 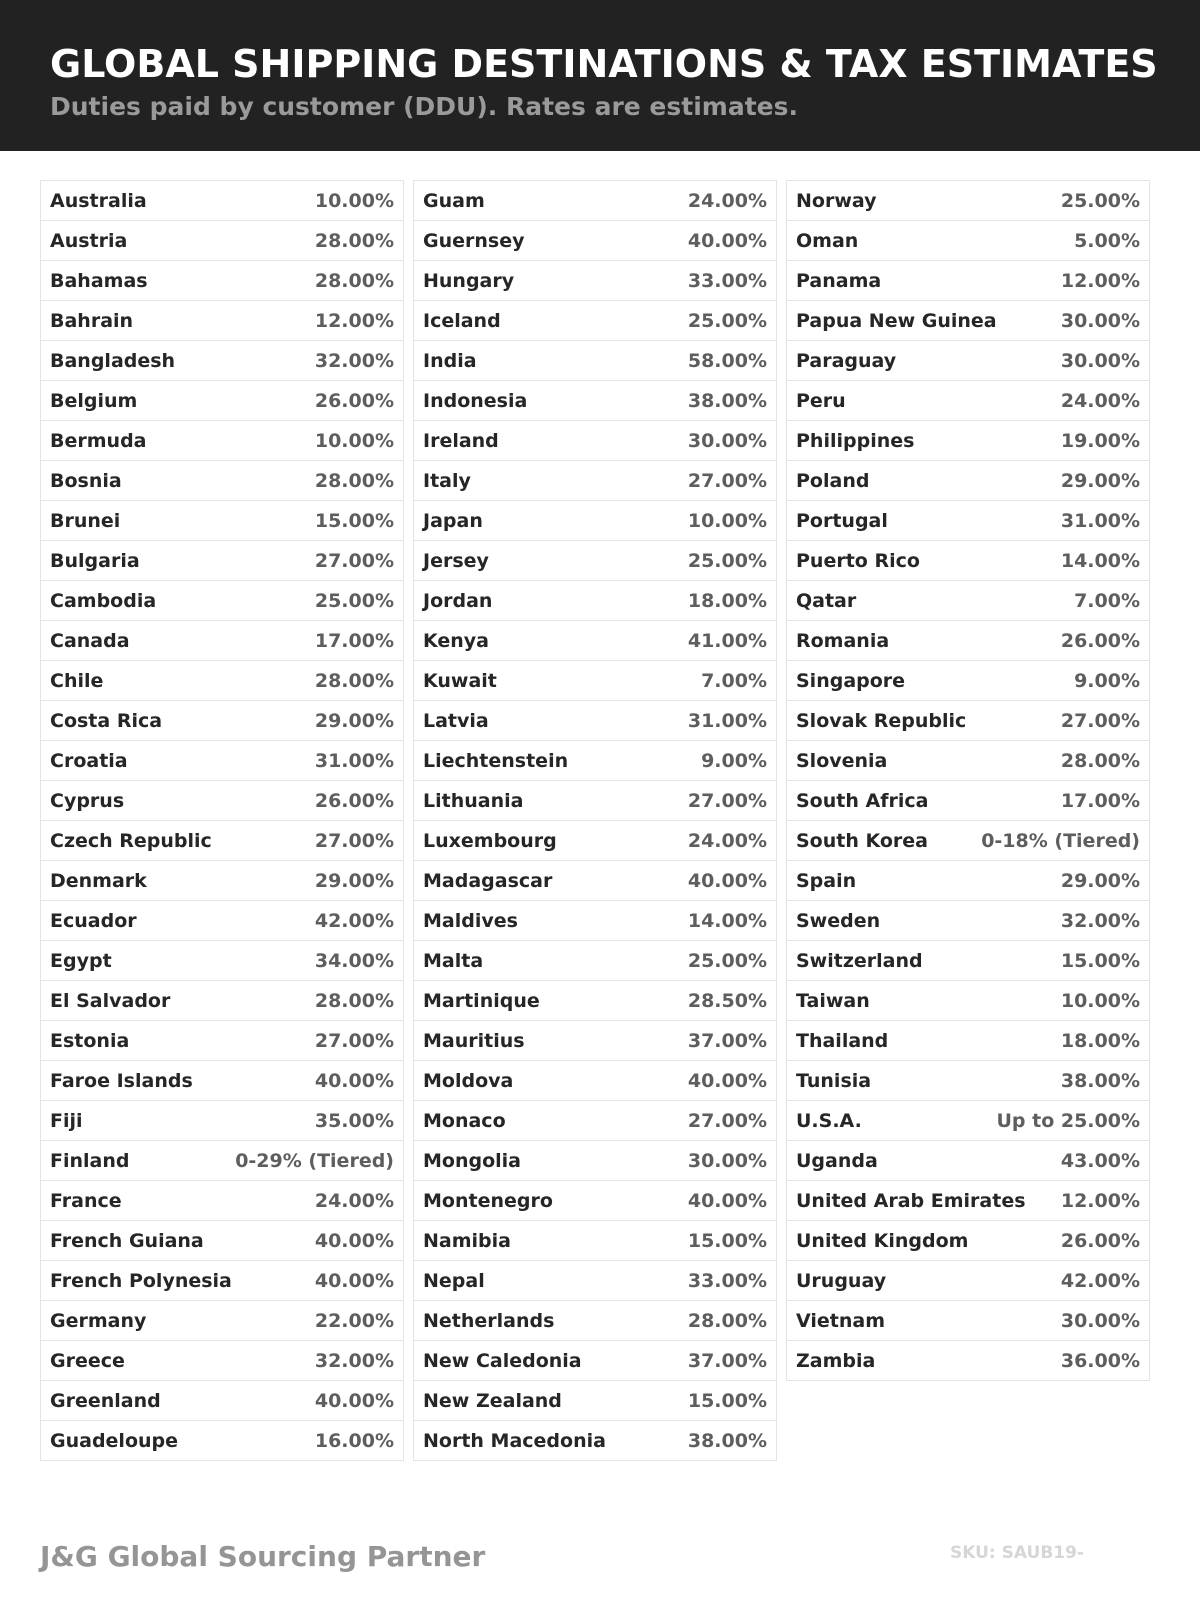 I want to click on tax-rate: 15.00%, so click(x=1100, y=960).